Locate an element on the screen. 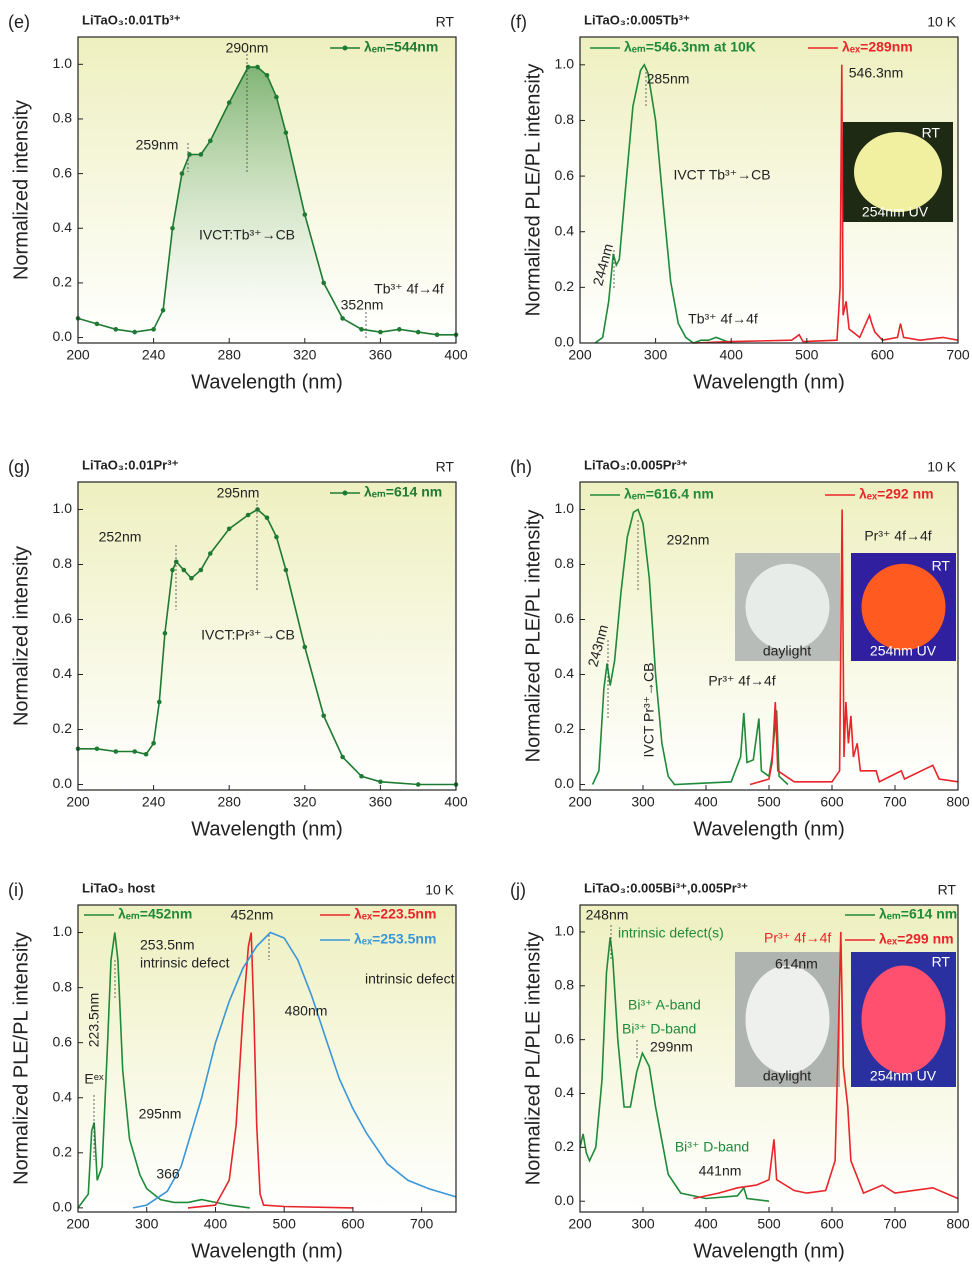 The width and height of the screenshot is (972, 1267). chart-title: LiTaO₃:0.01Tb³⁺ is located at coordinates (131, 19).